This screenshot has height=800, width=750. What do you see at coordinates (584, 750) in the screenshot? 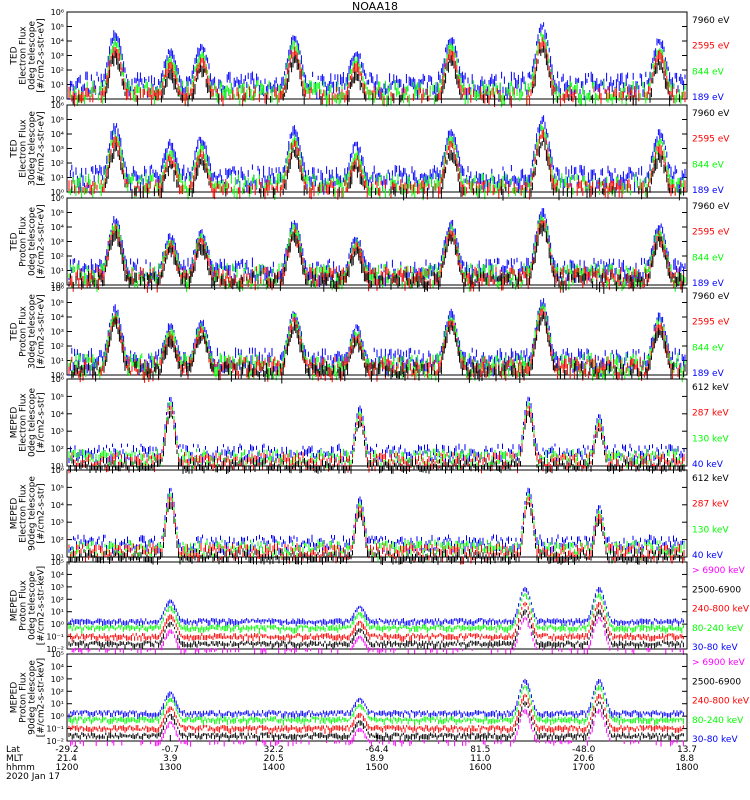
I see `lat-label: -48.0` at bounding box center [584, 750].